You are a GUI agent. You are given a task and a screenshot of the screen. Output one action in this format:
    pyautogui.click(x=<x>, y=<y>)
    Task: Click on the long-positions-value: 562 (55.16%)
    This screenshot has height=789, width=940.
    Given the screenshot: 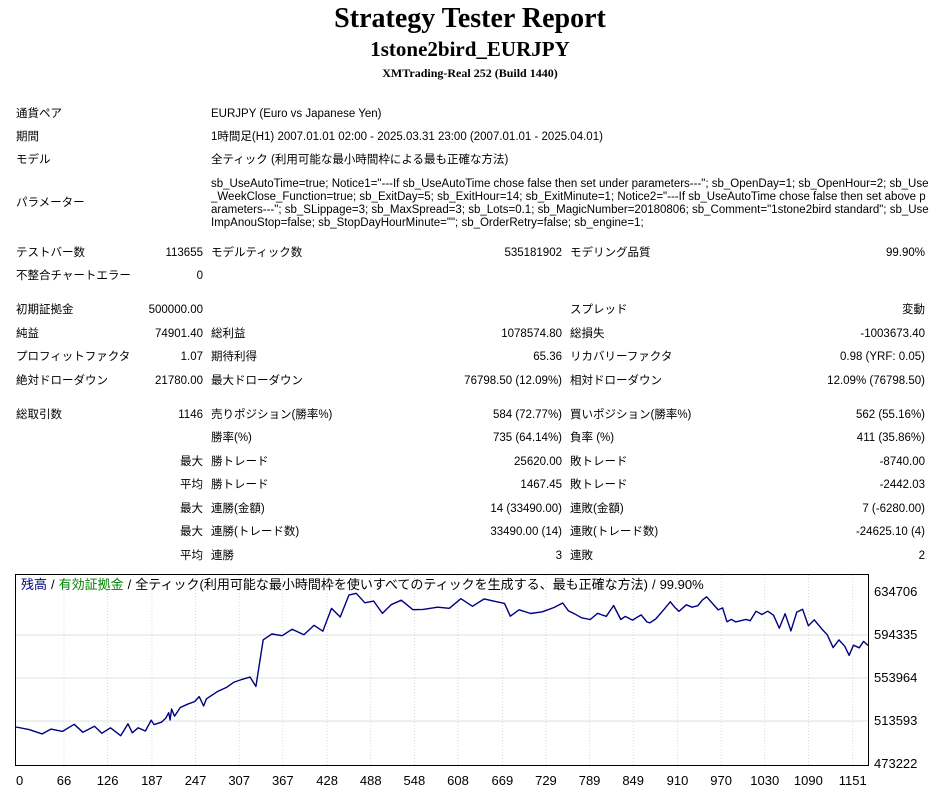 What is the action you would take?
    pyautogui.click(x=890, y=415)
    